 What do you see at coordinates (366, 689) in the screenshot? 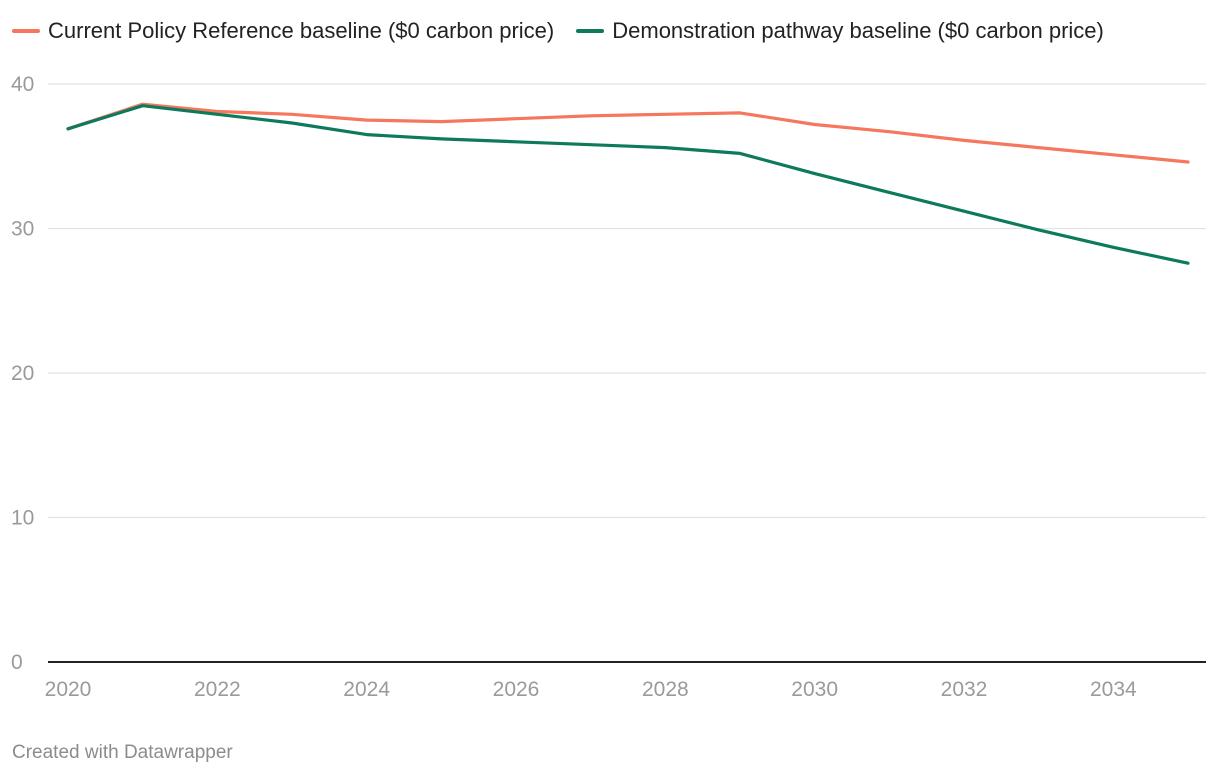
I see `x-tick-label: 2024` at bounding box center [366, 689].